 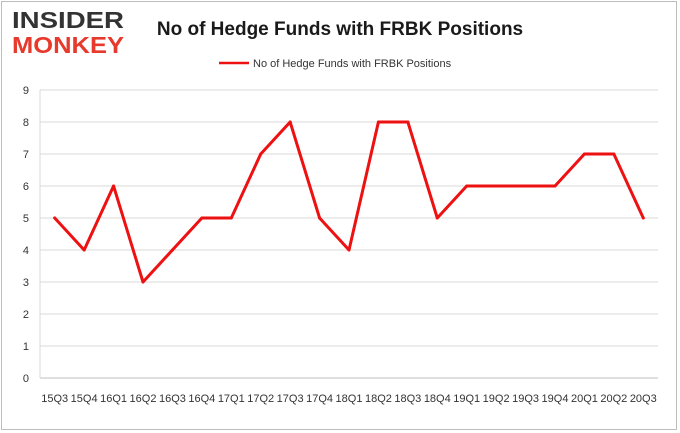 What do you see at coordinates (437, 399) in the screenshot?
I see `x-tick-label-18Q4: 18Q4` at bounding box center [437, 399].